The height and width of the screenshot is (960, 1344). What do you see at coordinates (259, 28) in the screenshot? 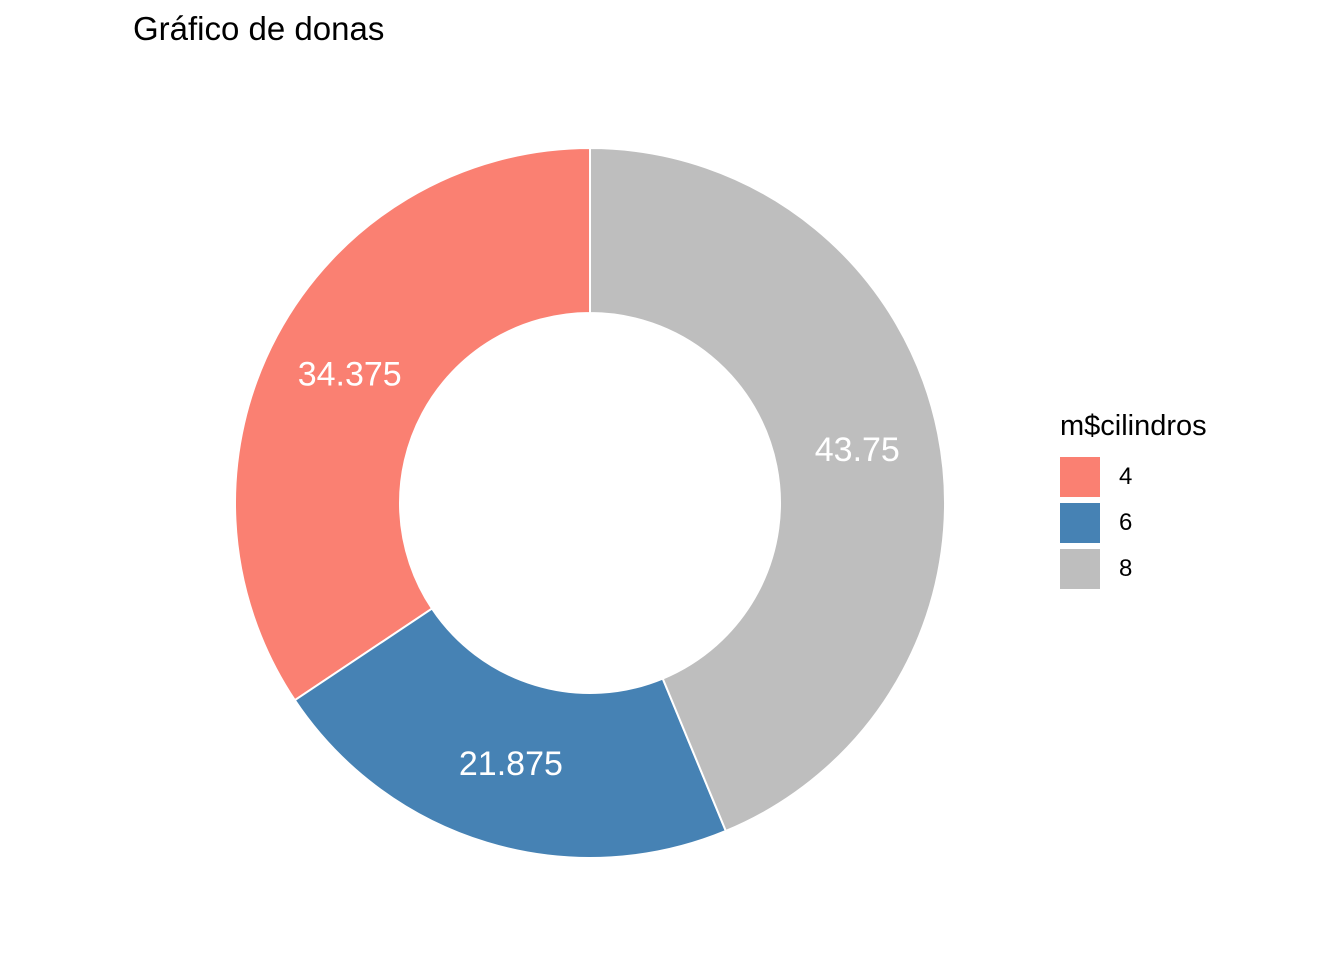
I see `chart-title: Gráfico de donas` at bounding box center [259, 28].